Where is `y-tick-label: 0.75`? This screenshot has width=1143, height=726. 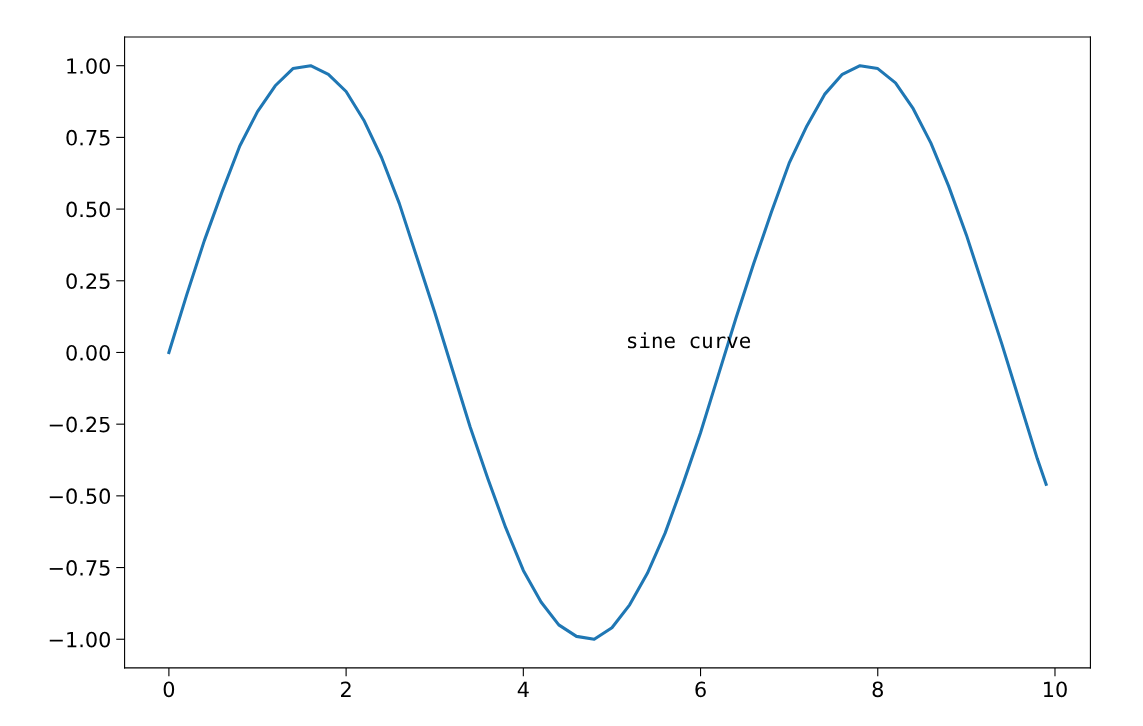
y-tick-label: 0.75 is located at coordinates (88, 137).